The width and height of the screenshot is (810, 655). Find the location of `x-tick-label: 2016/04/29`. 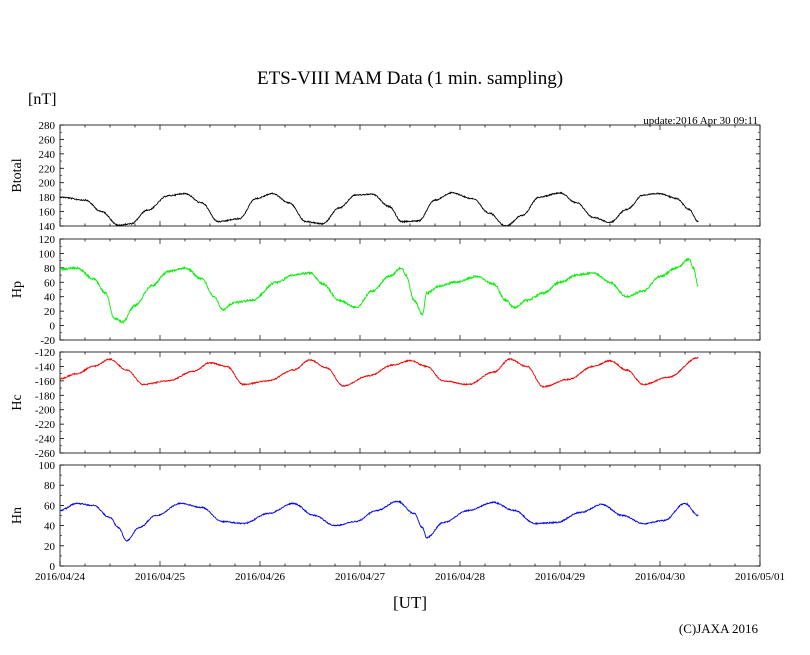

x-tick-label: 2016/04/29 is located at coordinates (560, 577).